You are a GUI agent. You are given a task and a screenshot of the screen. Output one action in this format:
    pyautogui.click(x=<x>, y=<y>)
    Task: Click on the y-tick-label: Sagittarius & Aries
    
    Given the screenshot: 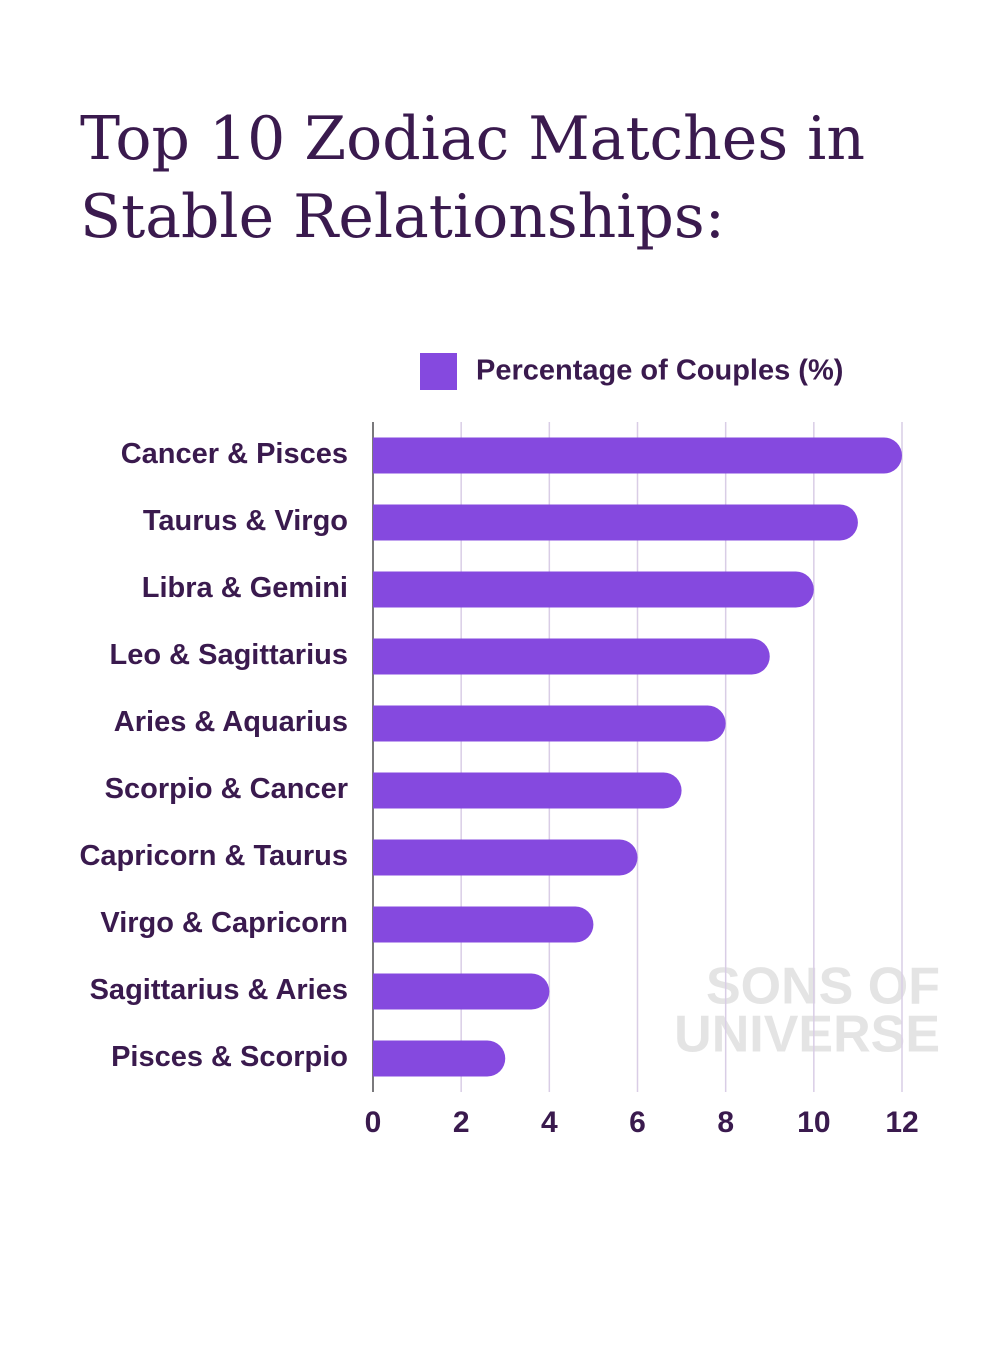 What is the action you would take?
    pyautogui.click(x=219, y=990)
    